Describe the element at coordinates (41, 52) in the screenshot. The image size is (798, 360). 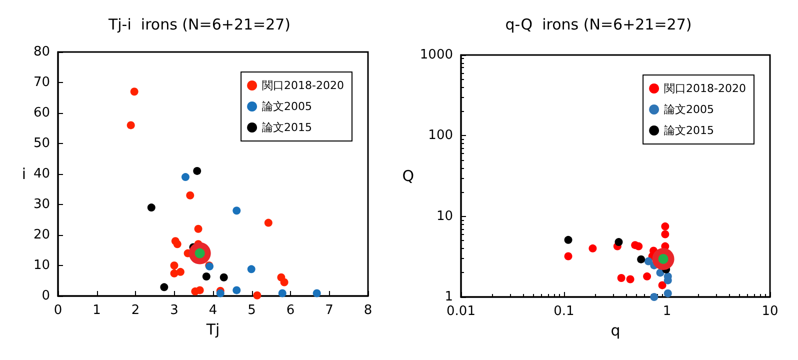
I see `y-tick-label: 80` at that location.